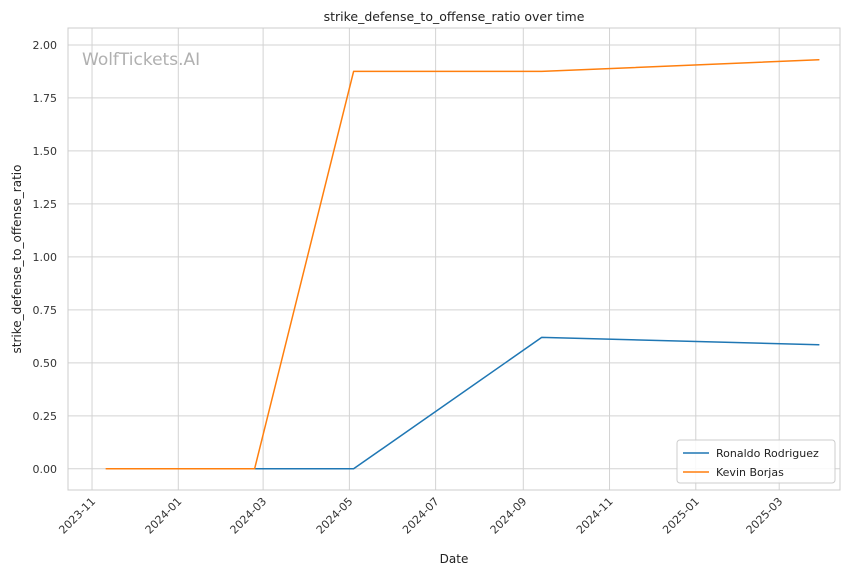 The width and height of the screenshot is (852, 575). Describe the element at coordinates (681, 516) in the screenshot. I see `x-tick-label: 2025-01` at that location.